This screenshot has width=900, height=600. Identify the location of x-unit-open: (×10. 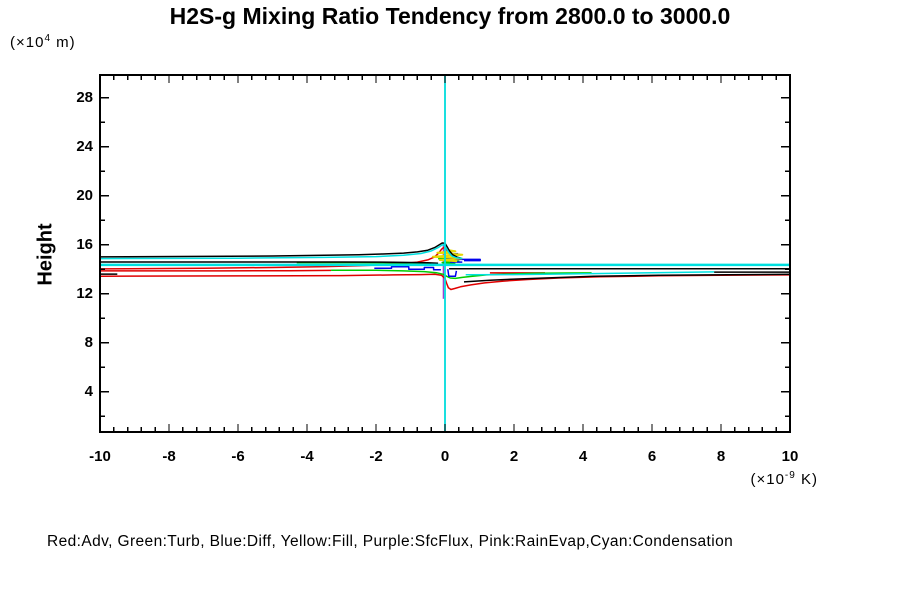
(767, 479).